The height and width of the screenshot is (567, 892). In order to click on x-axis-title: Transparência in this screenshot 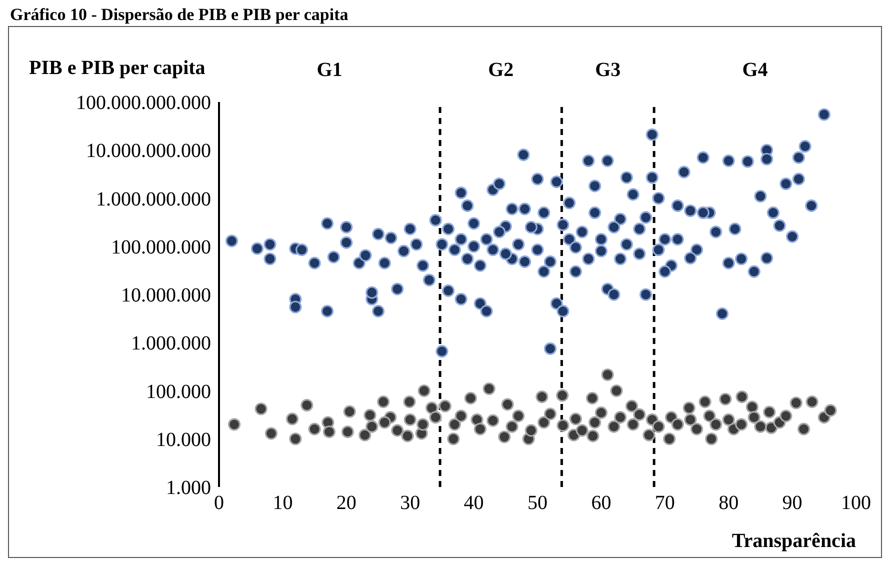, I will do `click(794, 541)`.